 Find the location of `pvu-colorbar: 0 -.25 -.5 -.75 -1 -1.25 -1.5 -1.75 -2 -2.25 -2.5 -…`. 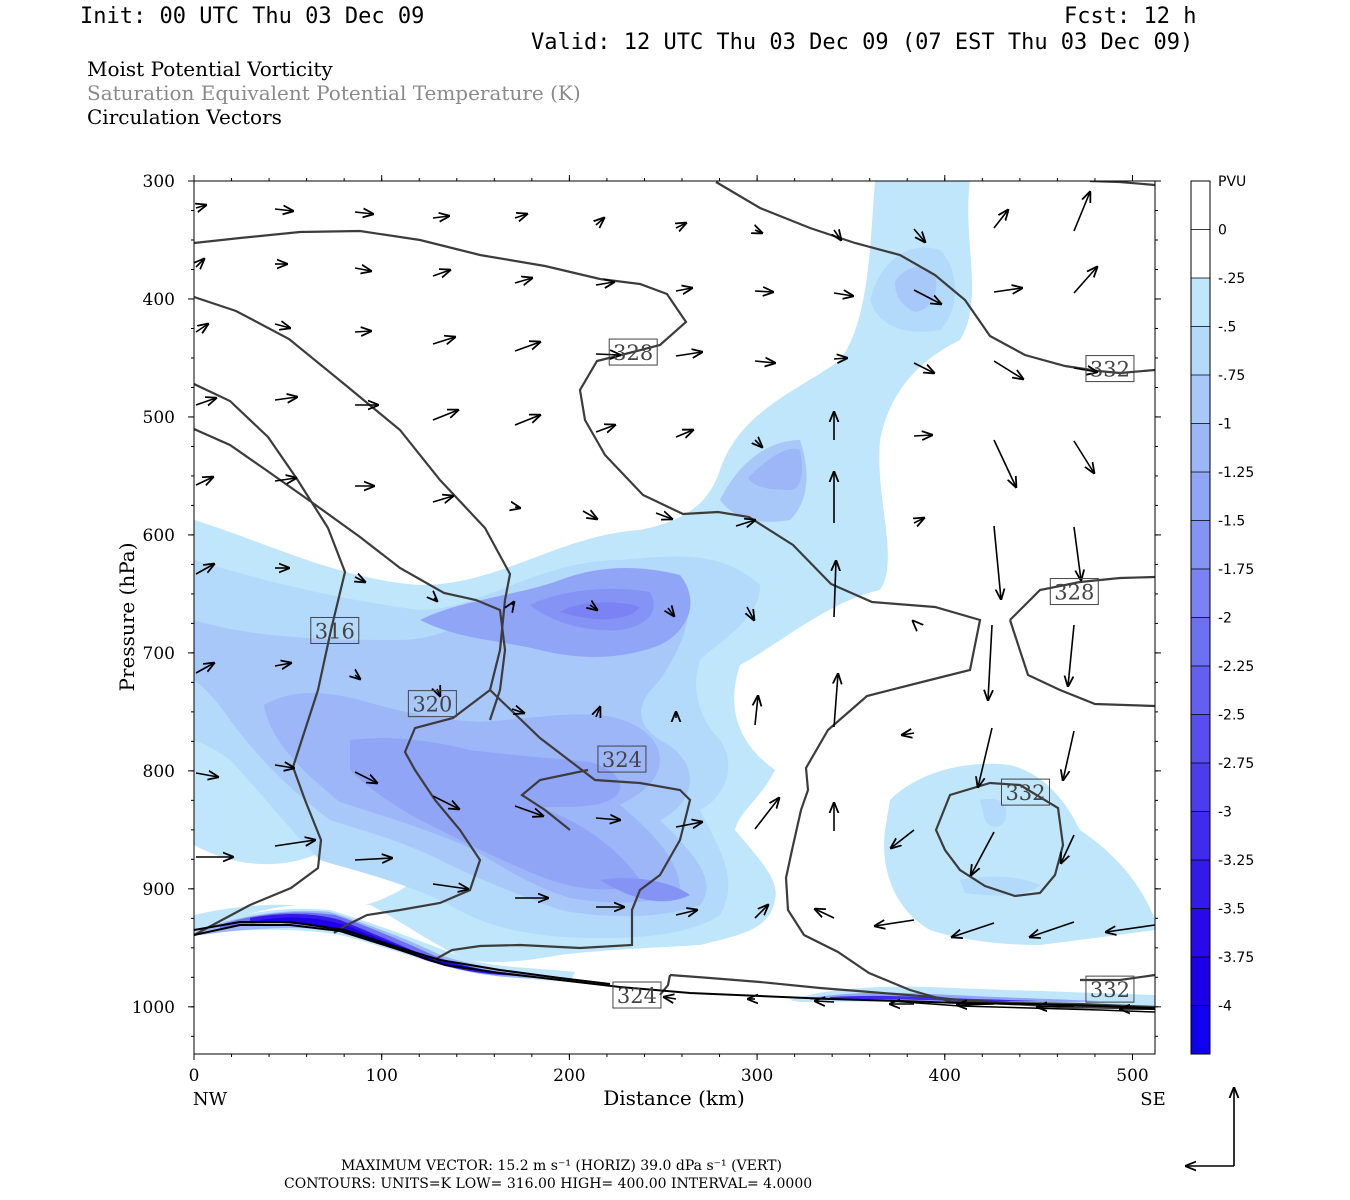

pvu-colorbar: 0 -.25 -.5 -.75 -1 -1.25 -1.5 -1.75 -2 -2.25 -2.5 -… is located at coordinates (1222, 617).